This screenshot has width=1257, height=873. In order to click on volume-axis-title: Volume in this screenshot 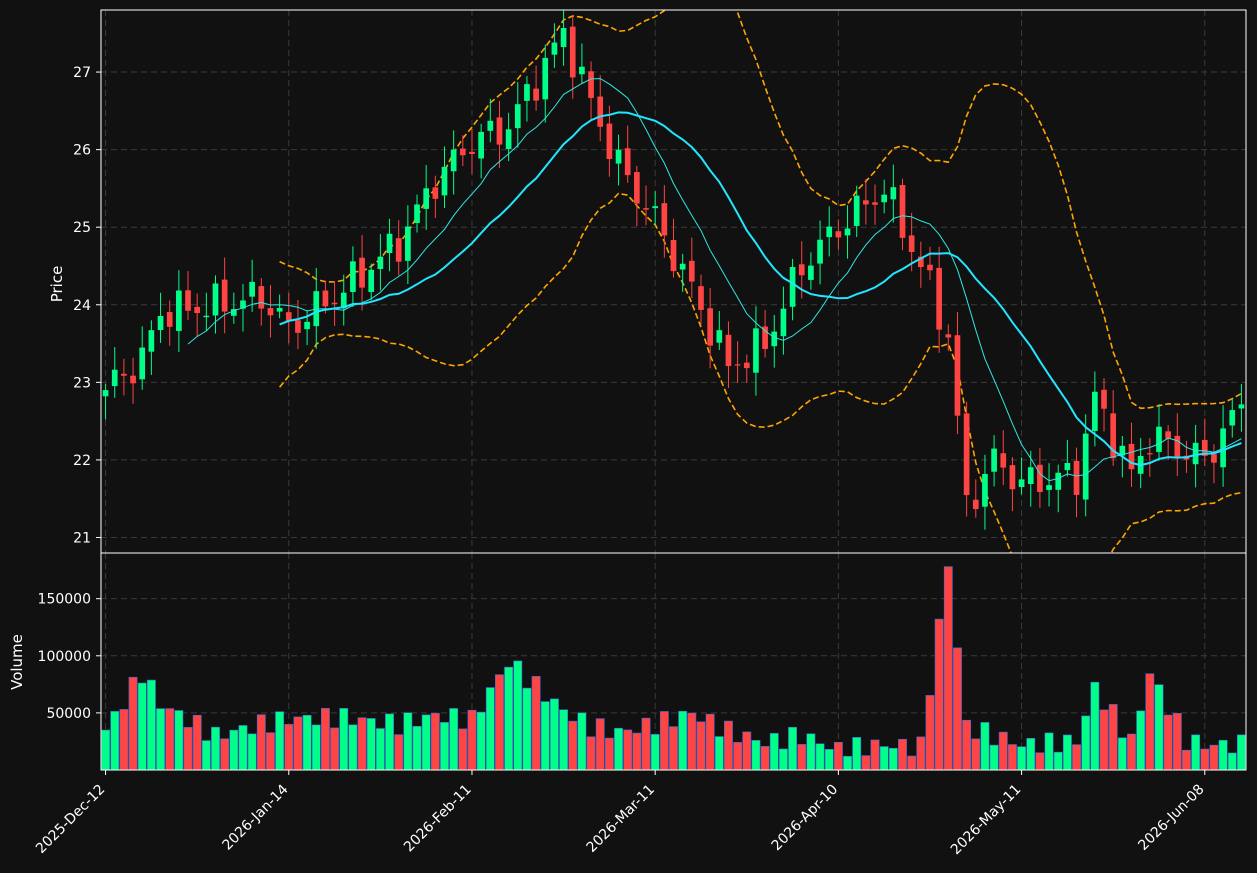, I will do `click(17, 662)`.